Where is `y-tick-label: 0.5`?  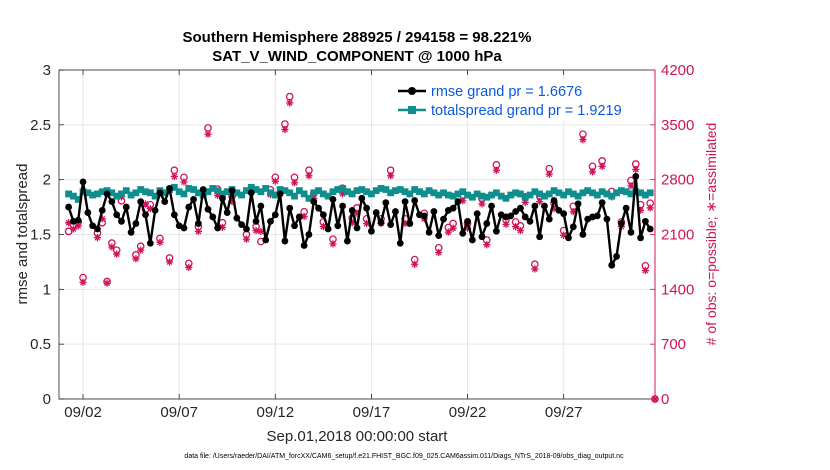
y-tick-label: 0.5 is located at coordinates (40, 344).